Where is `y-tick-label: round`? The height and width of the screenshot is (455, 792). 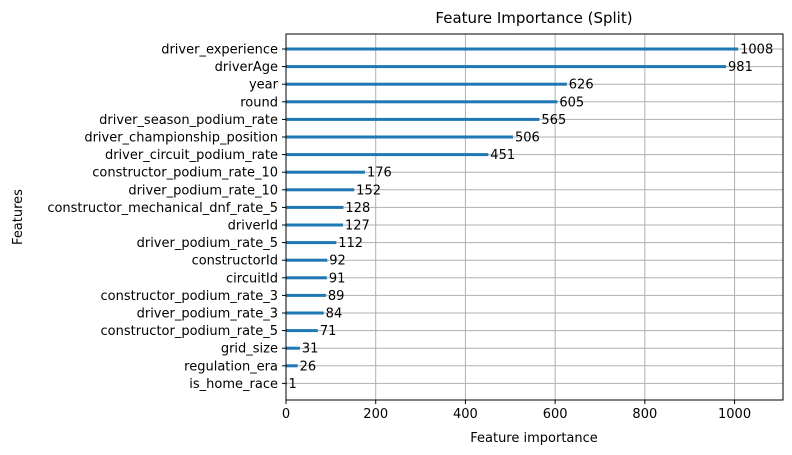
y-tick-label: round is located at coordinates (259, 102).